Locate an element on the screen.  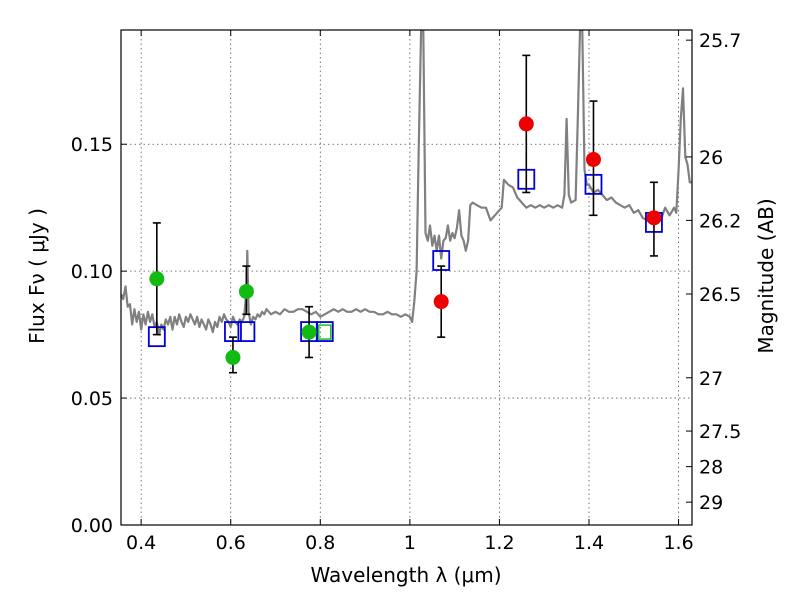
y2-tick-label: 27.5 is located at coordinates (720, 432).